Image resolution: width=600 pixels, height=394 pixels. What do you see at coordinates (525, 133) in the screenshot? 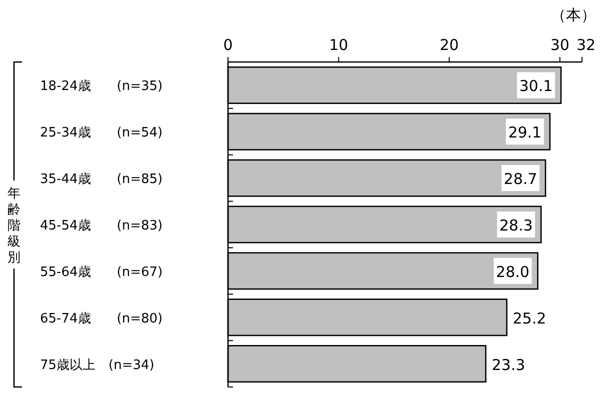
I see `data-label: 29.1` at bounding box center [525, 133].